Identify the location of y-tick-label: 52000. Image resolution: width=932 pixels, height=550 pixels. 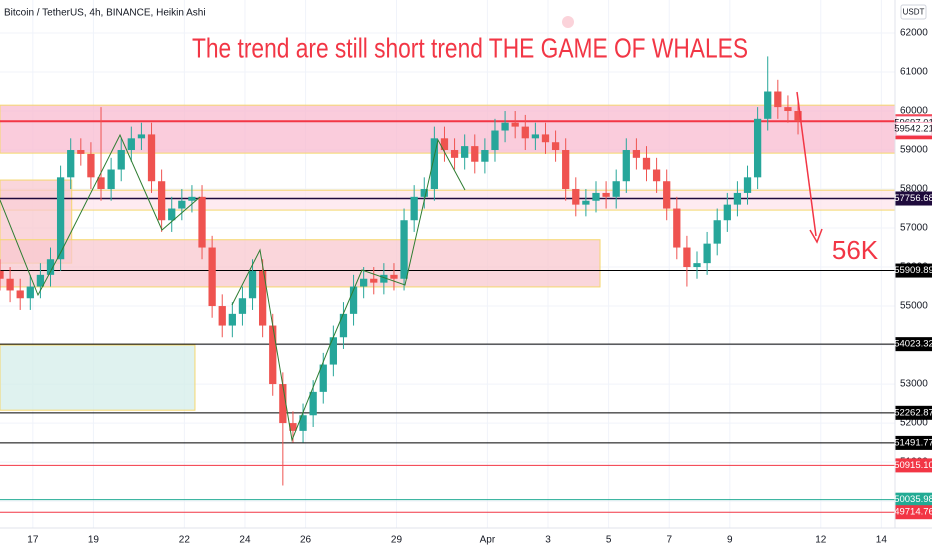
(914, 423).